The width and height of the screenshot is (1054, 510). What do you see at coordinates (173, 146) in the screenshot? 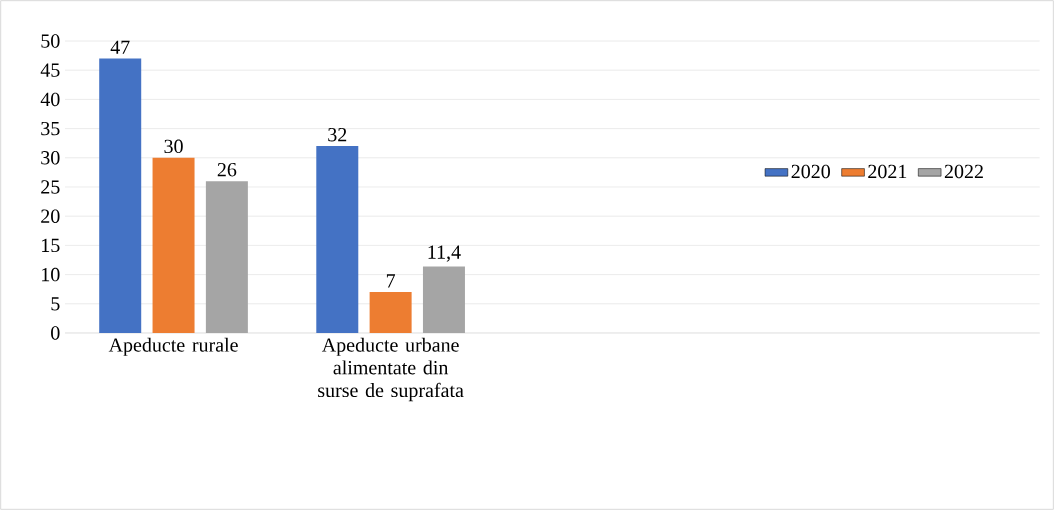
I see `data-label: 30` at bounding box center [173, 146].